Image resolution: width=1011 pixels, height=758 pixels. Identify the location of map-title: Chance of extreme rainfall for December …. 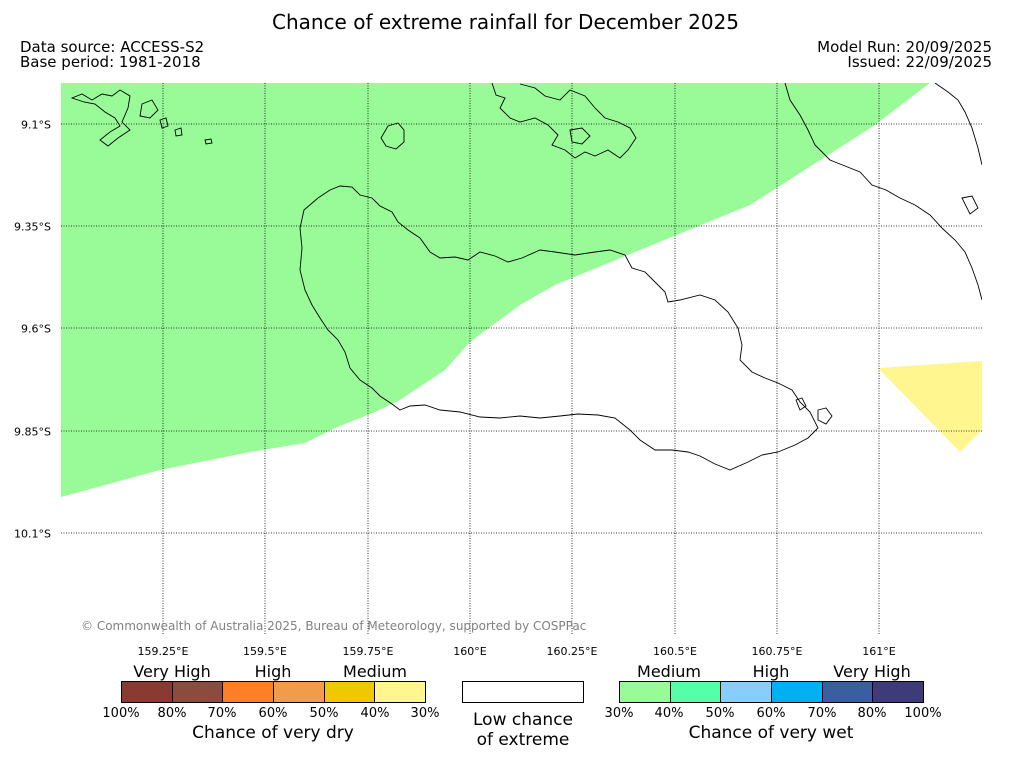
(505, 22).